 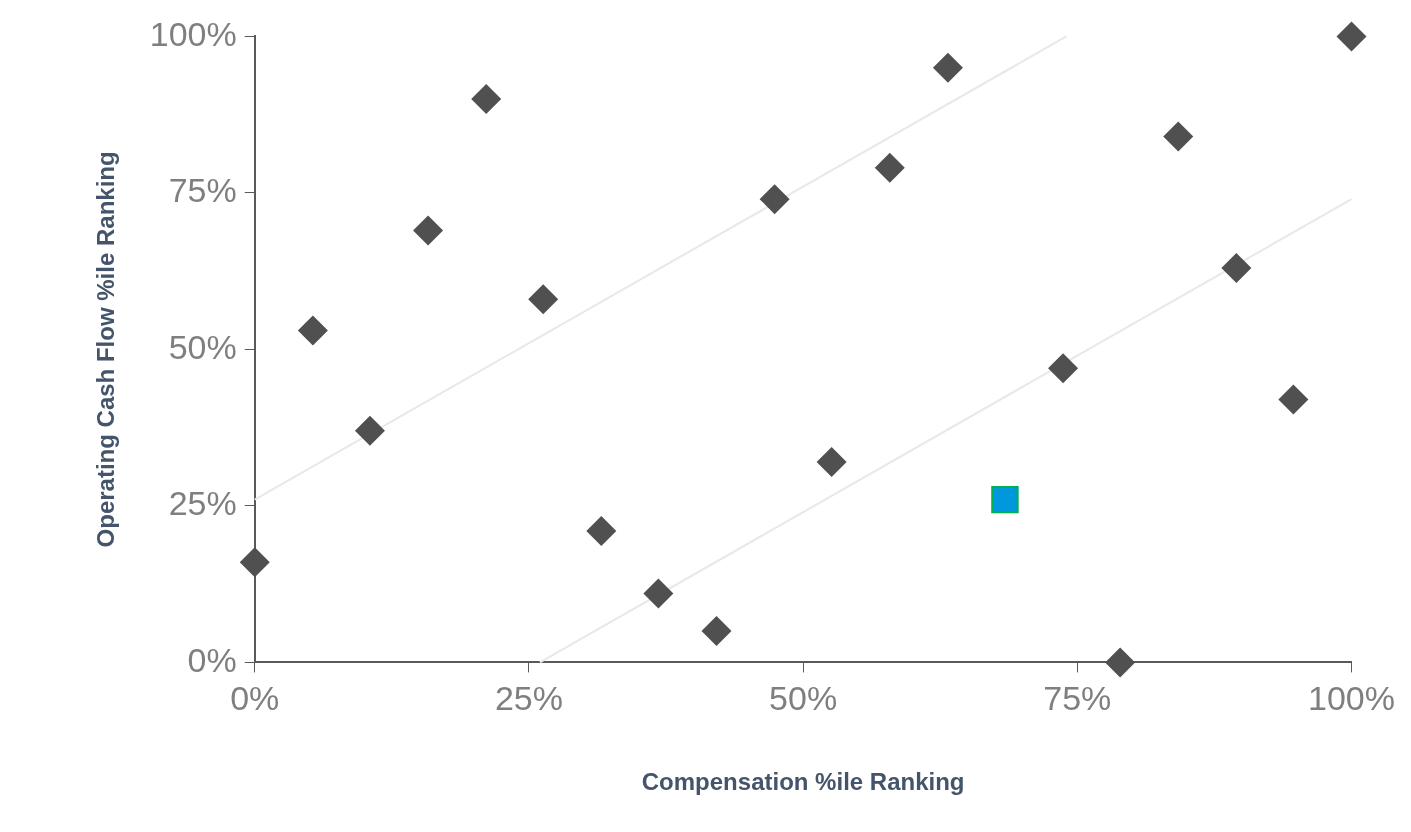 What do you see at coordinates (803, 782) in the screenshot?
I see `x-axis-title: Compensation %ile Ranking` at bounding box center [803, 782].